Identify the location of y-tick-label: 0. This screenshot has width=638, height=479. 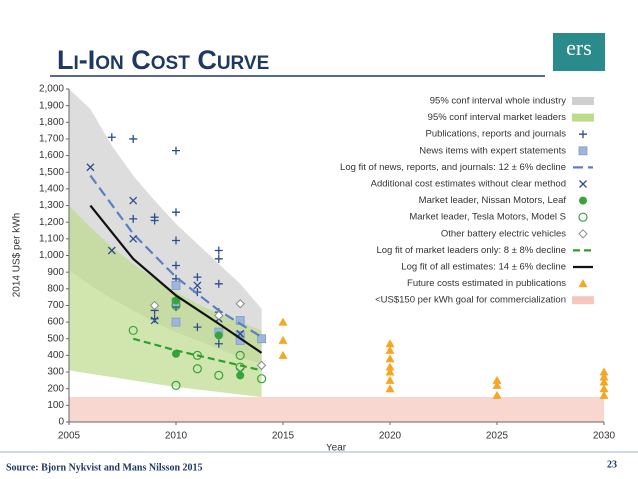
(61, 422).